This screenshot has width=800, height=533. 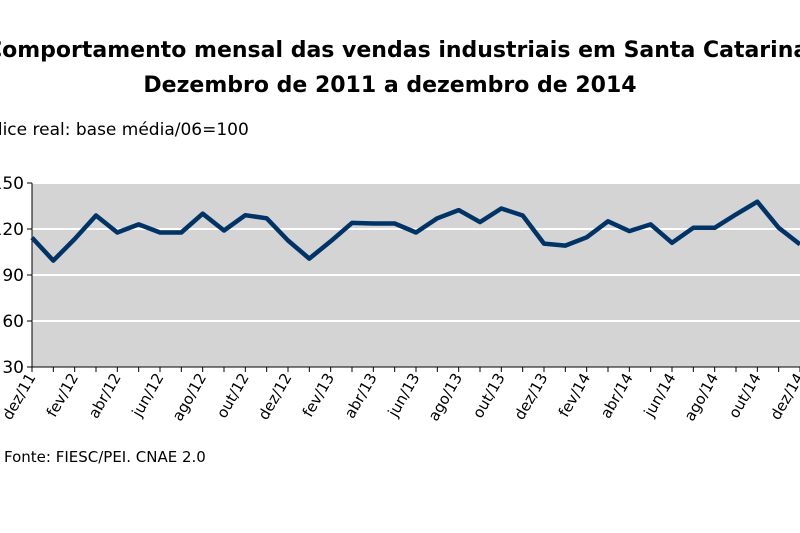 I want to click on y-tick-label: 90, so click(x=13, y=276).